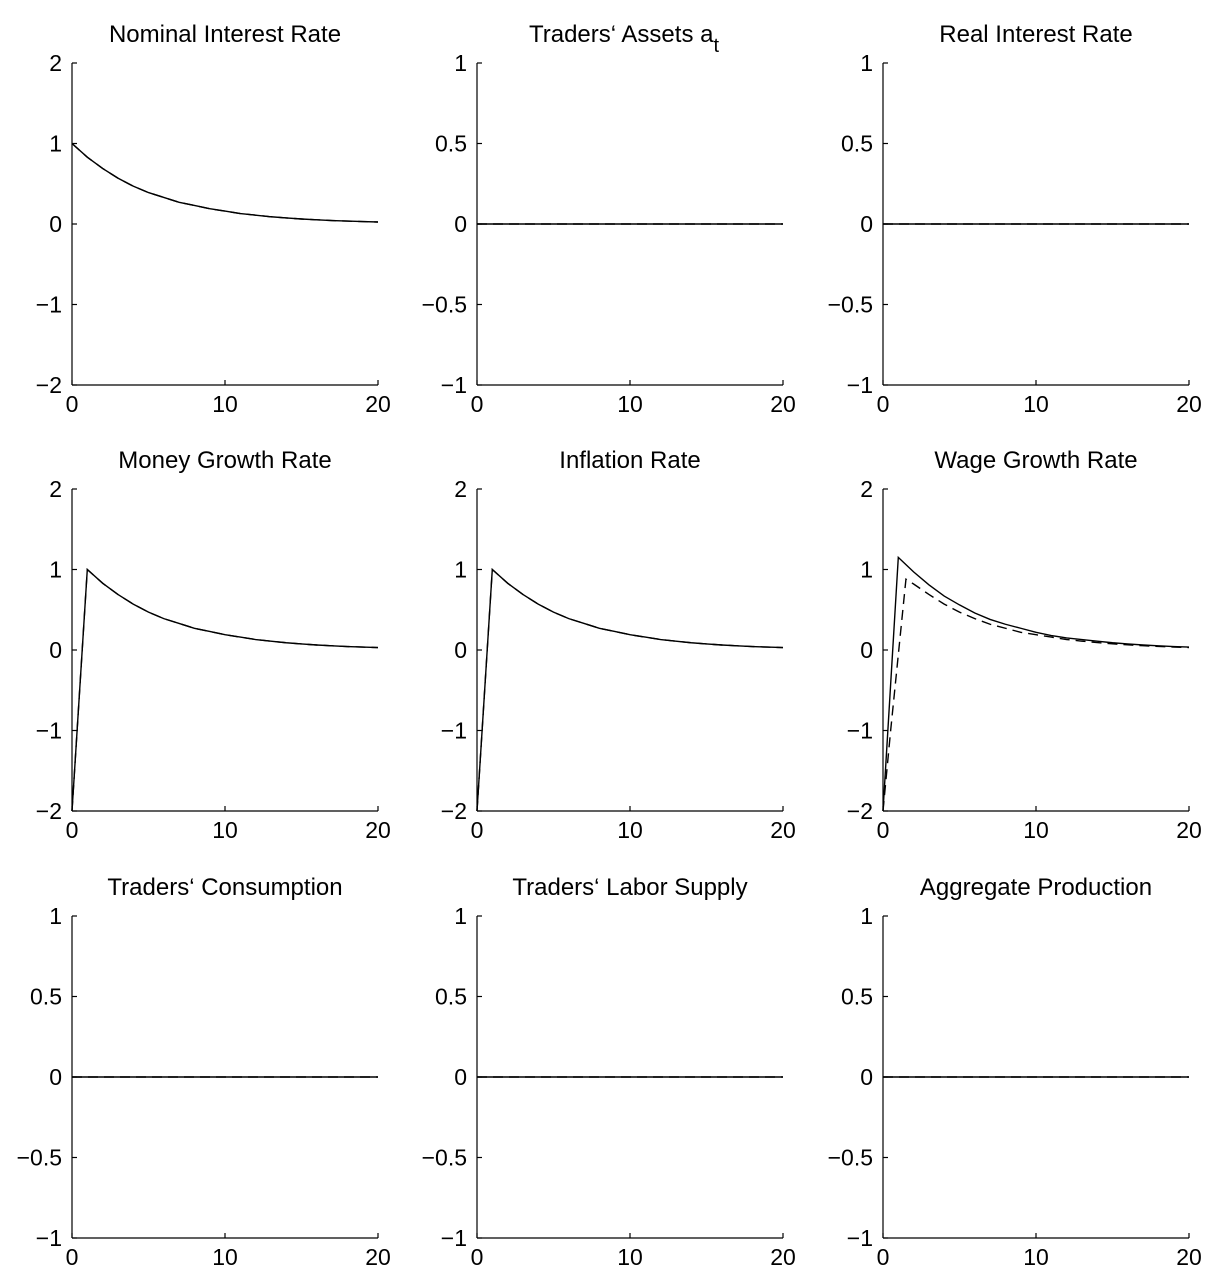 The width and height of the screenshot is (1214, 1275). Describe the element at coordinates (716, 46) in the screenshot. I see `chart-title-subscript: t` at that location.